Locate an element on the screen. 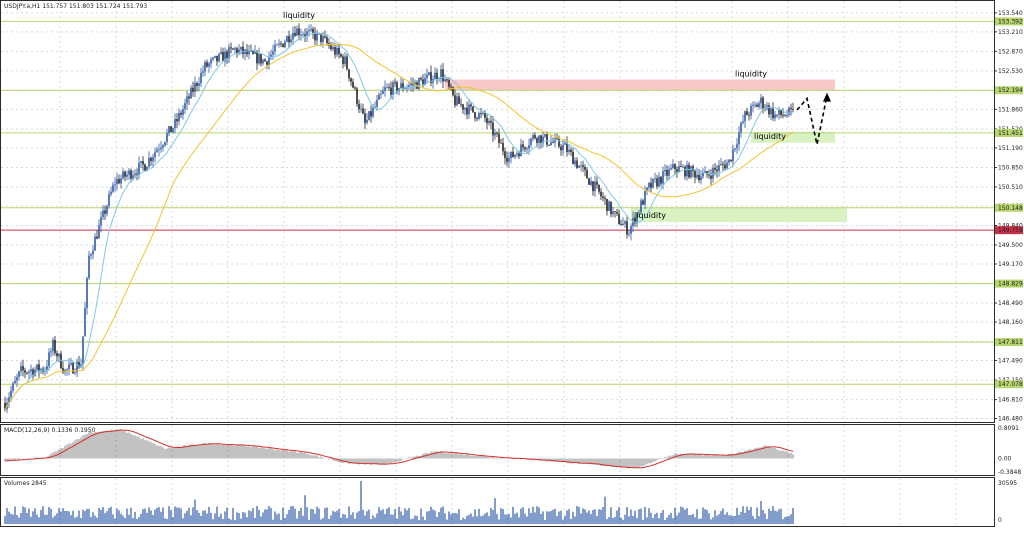  price-tick-label: 148.490 is located at coordinates (1010, 303).